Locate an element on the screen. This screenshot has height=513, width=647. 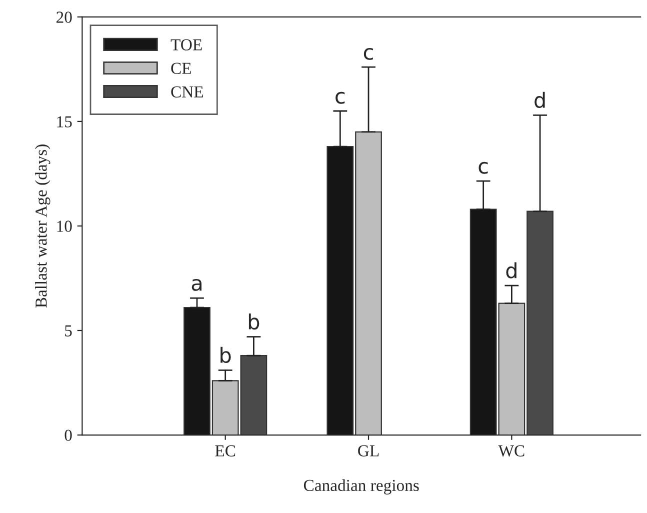
y-tick-label: 0 is located at coordinates (68, 435).